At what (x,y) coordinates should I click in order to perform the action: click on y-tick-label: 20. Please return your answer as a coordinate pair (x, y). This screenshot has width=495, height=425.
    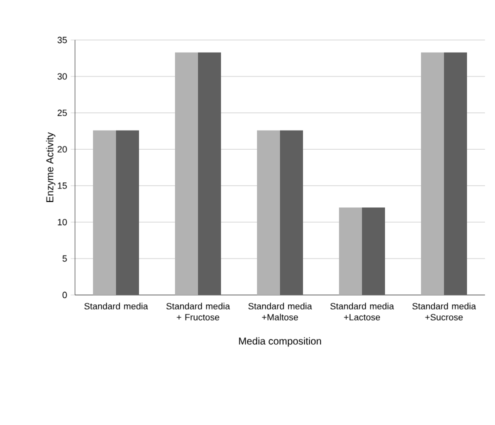
    Looking at the image, I should click on (62, 149).